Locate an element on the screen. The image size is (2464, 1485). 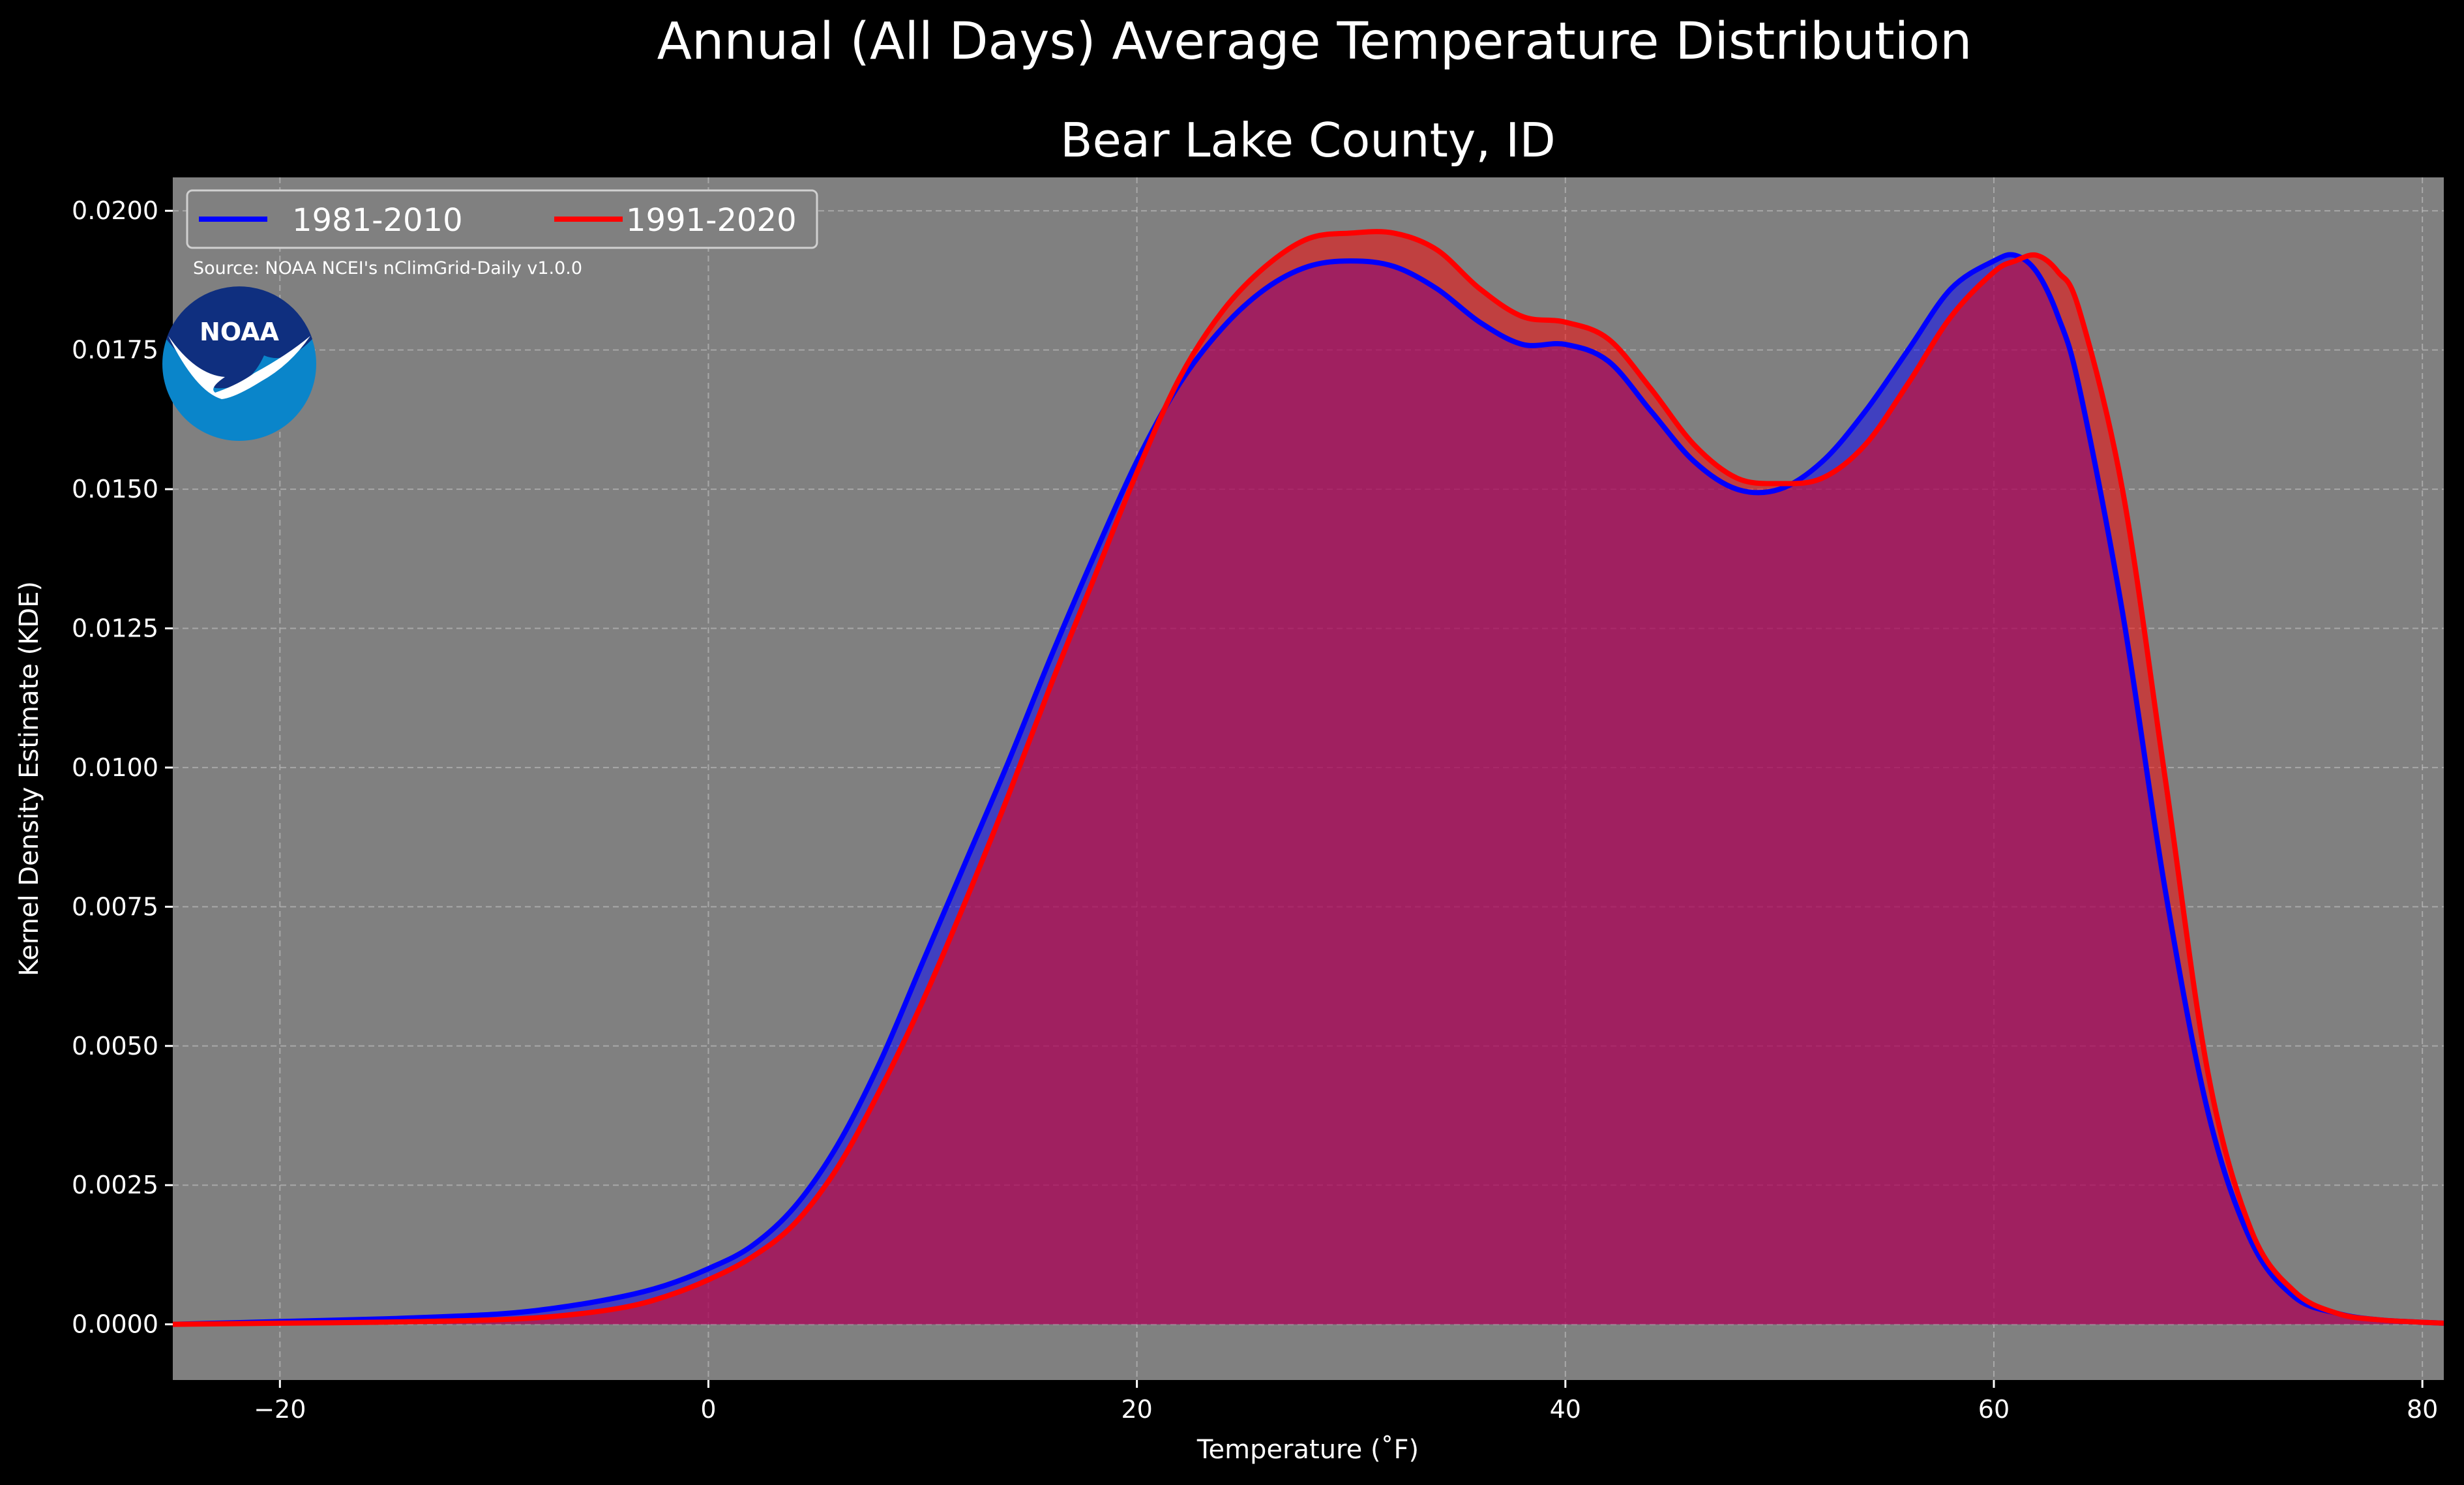
y-tick-label: 0.0075 is located at coordinates (115, 906).